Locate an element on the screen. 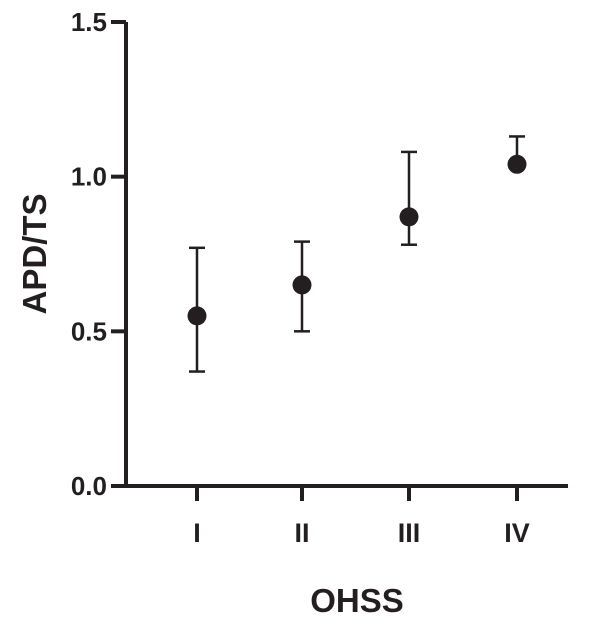  x-axis: I II III IV is located at coordinates (346, 516).